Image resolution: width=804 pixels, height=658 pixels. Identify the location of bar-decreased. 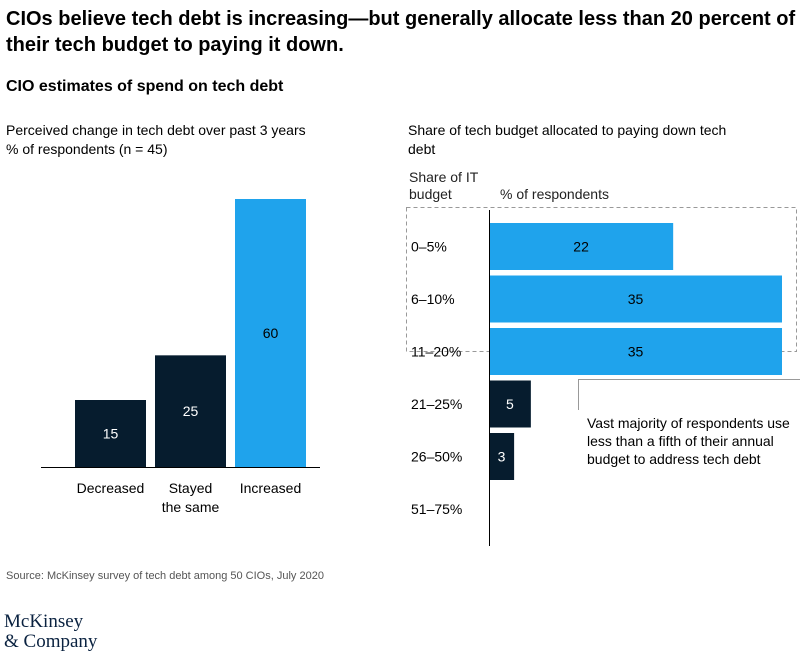
(110, 433).